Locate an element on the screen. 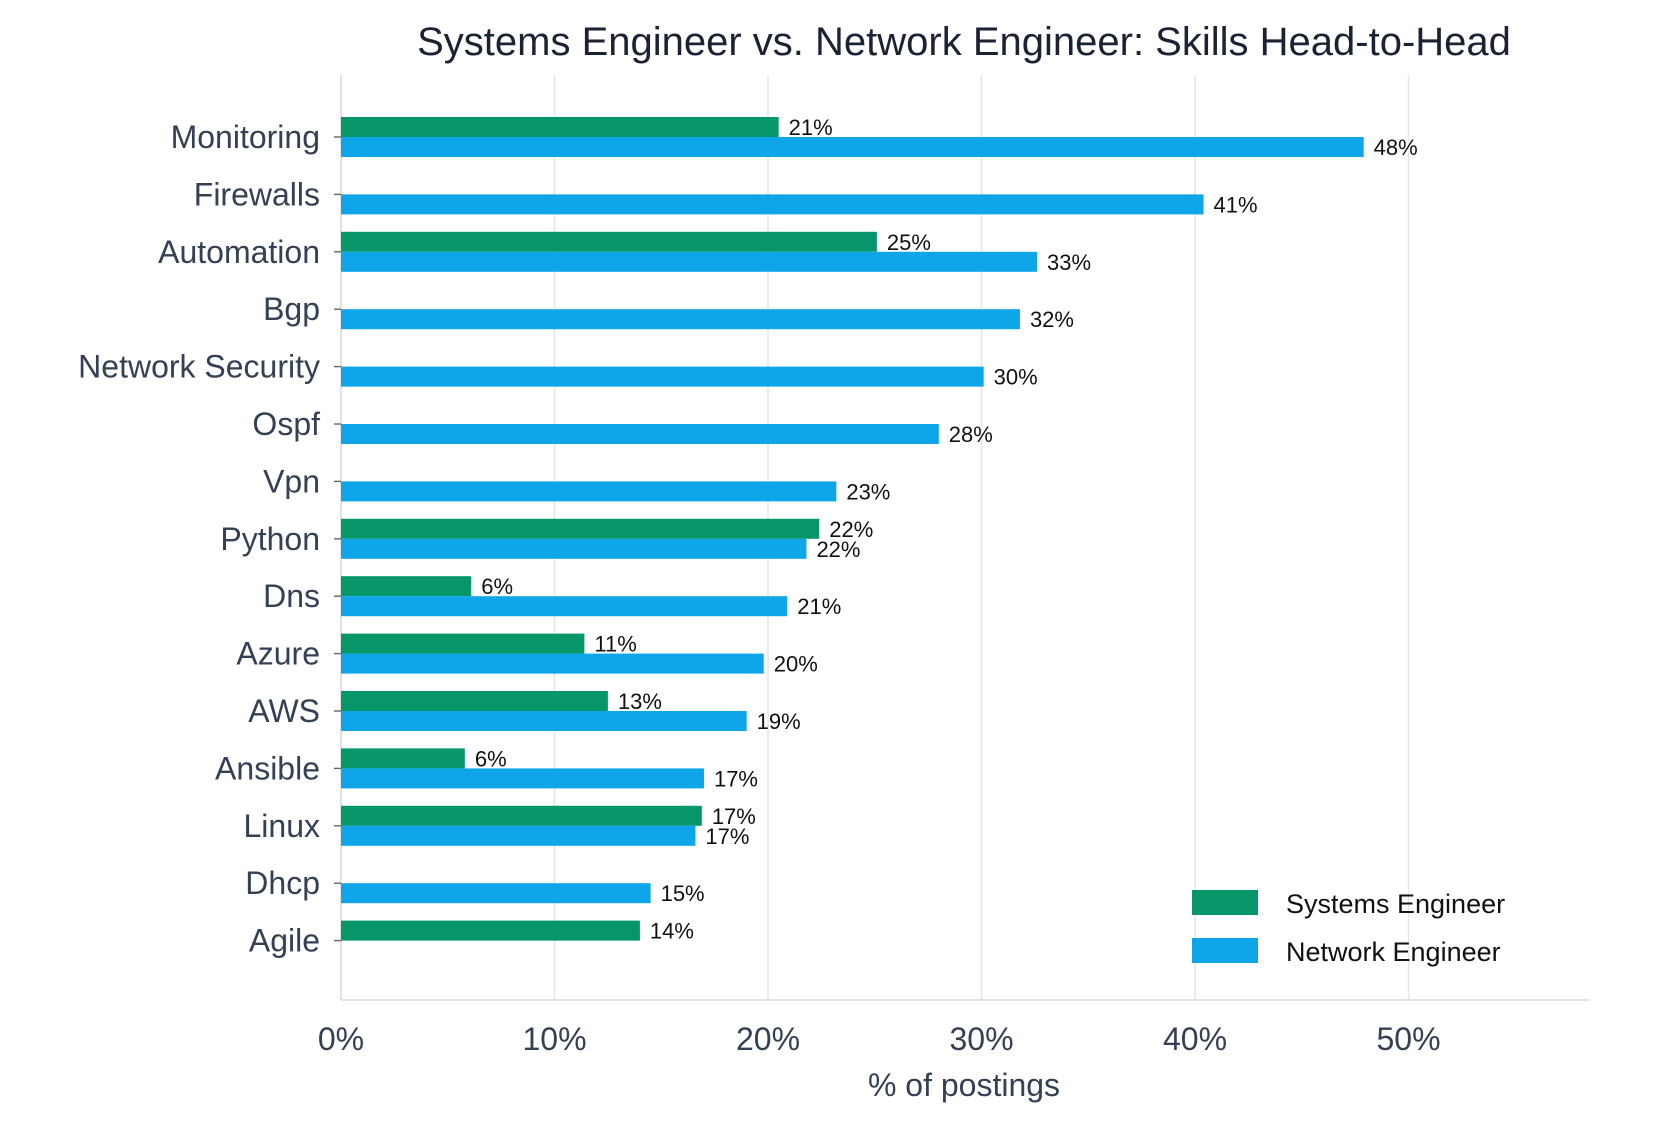 This screenshot has width=1665, height=1124. x-tick-label: 30% is located at coordinates (981, 1039).